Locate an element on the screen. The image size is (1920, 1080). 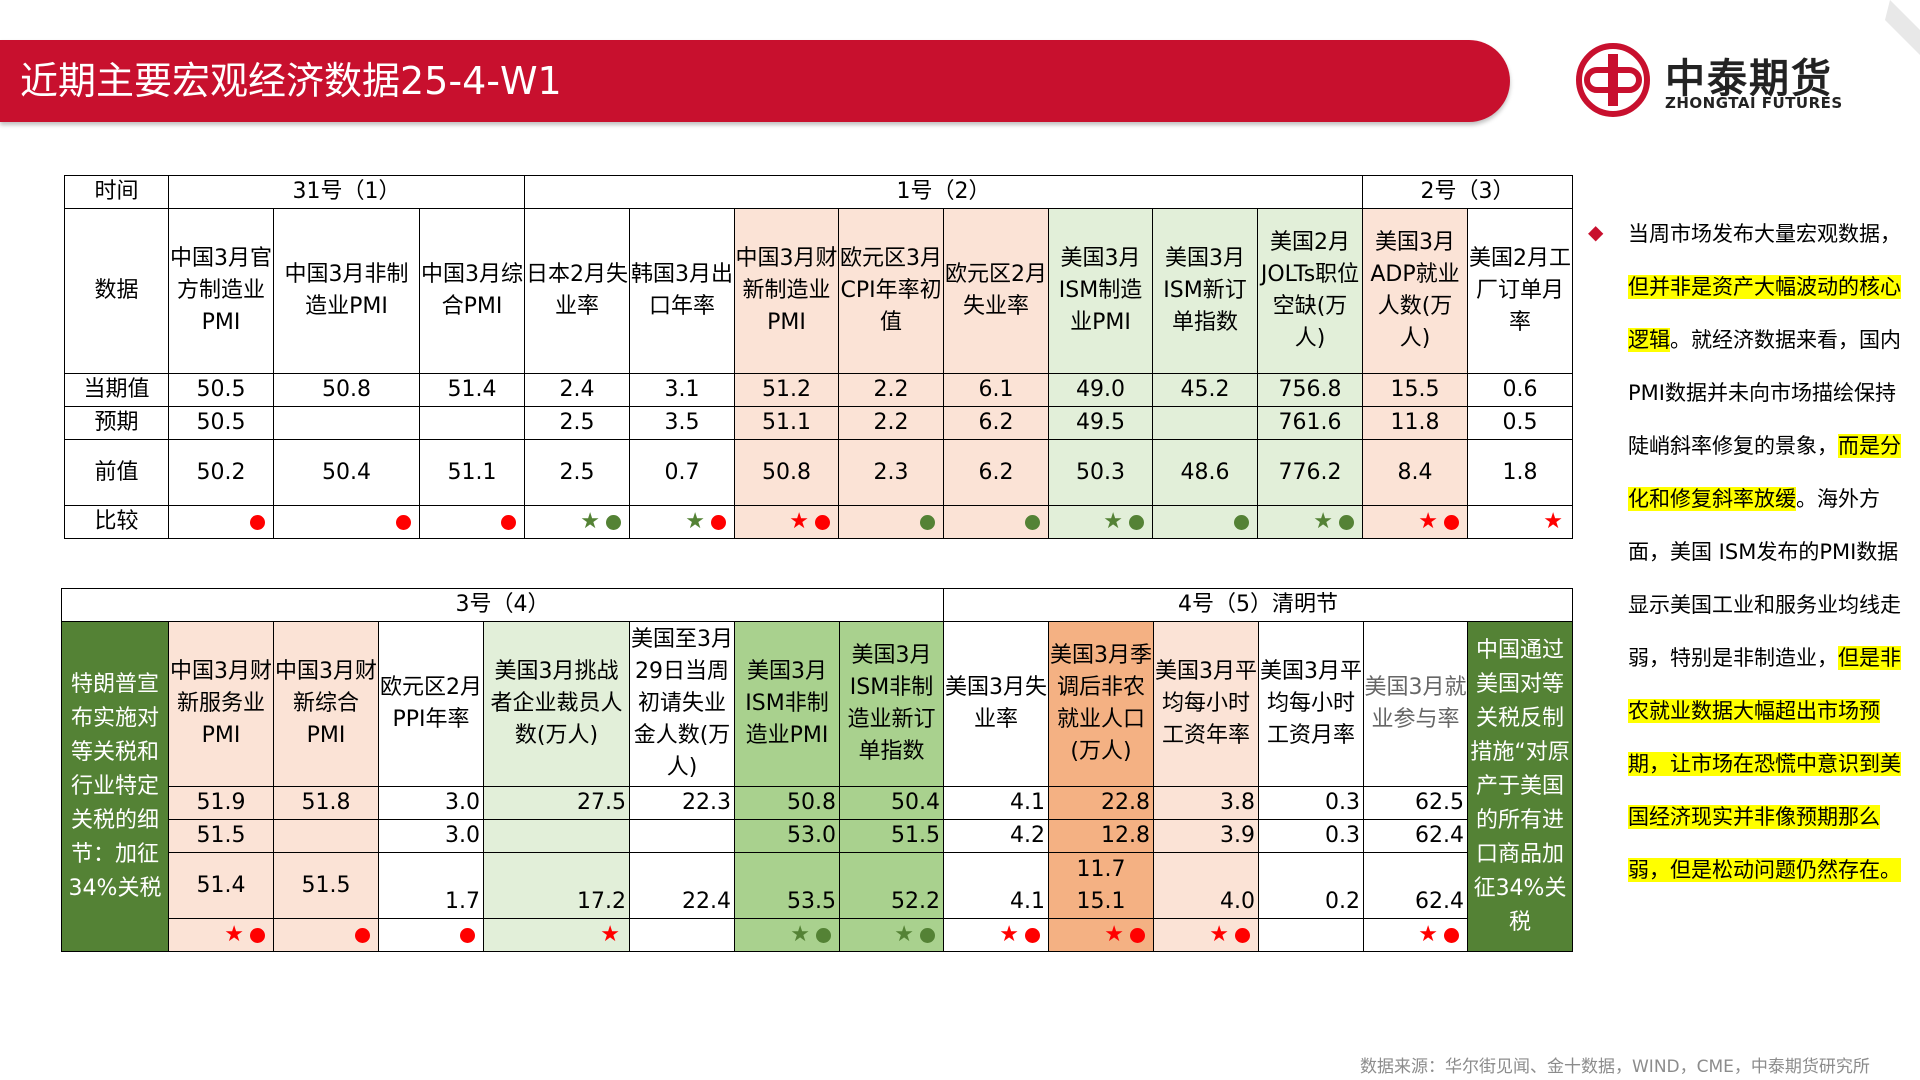
column-header: 美国2月工厂订单月率 is located at coordinates (1520, 291).